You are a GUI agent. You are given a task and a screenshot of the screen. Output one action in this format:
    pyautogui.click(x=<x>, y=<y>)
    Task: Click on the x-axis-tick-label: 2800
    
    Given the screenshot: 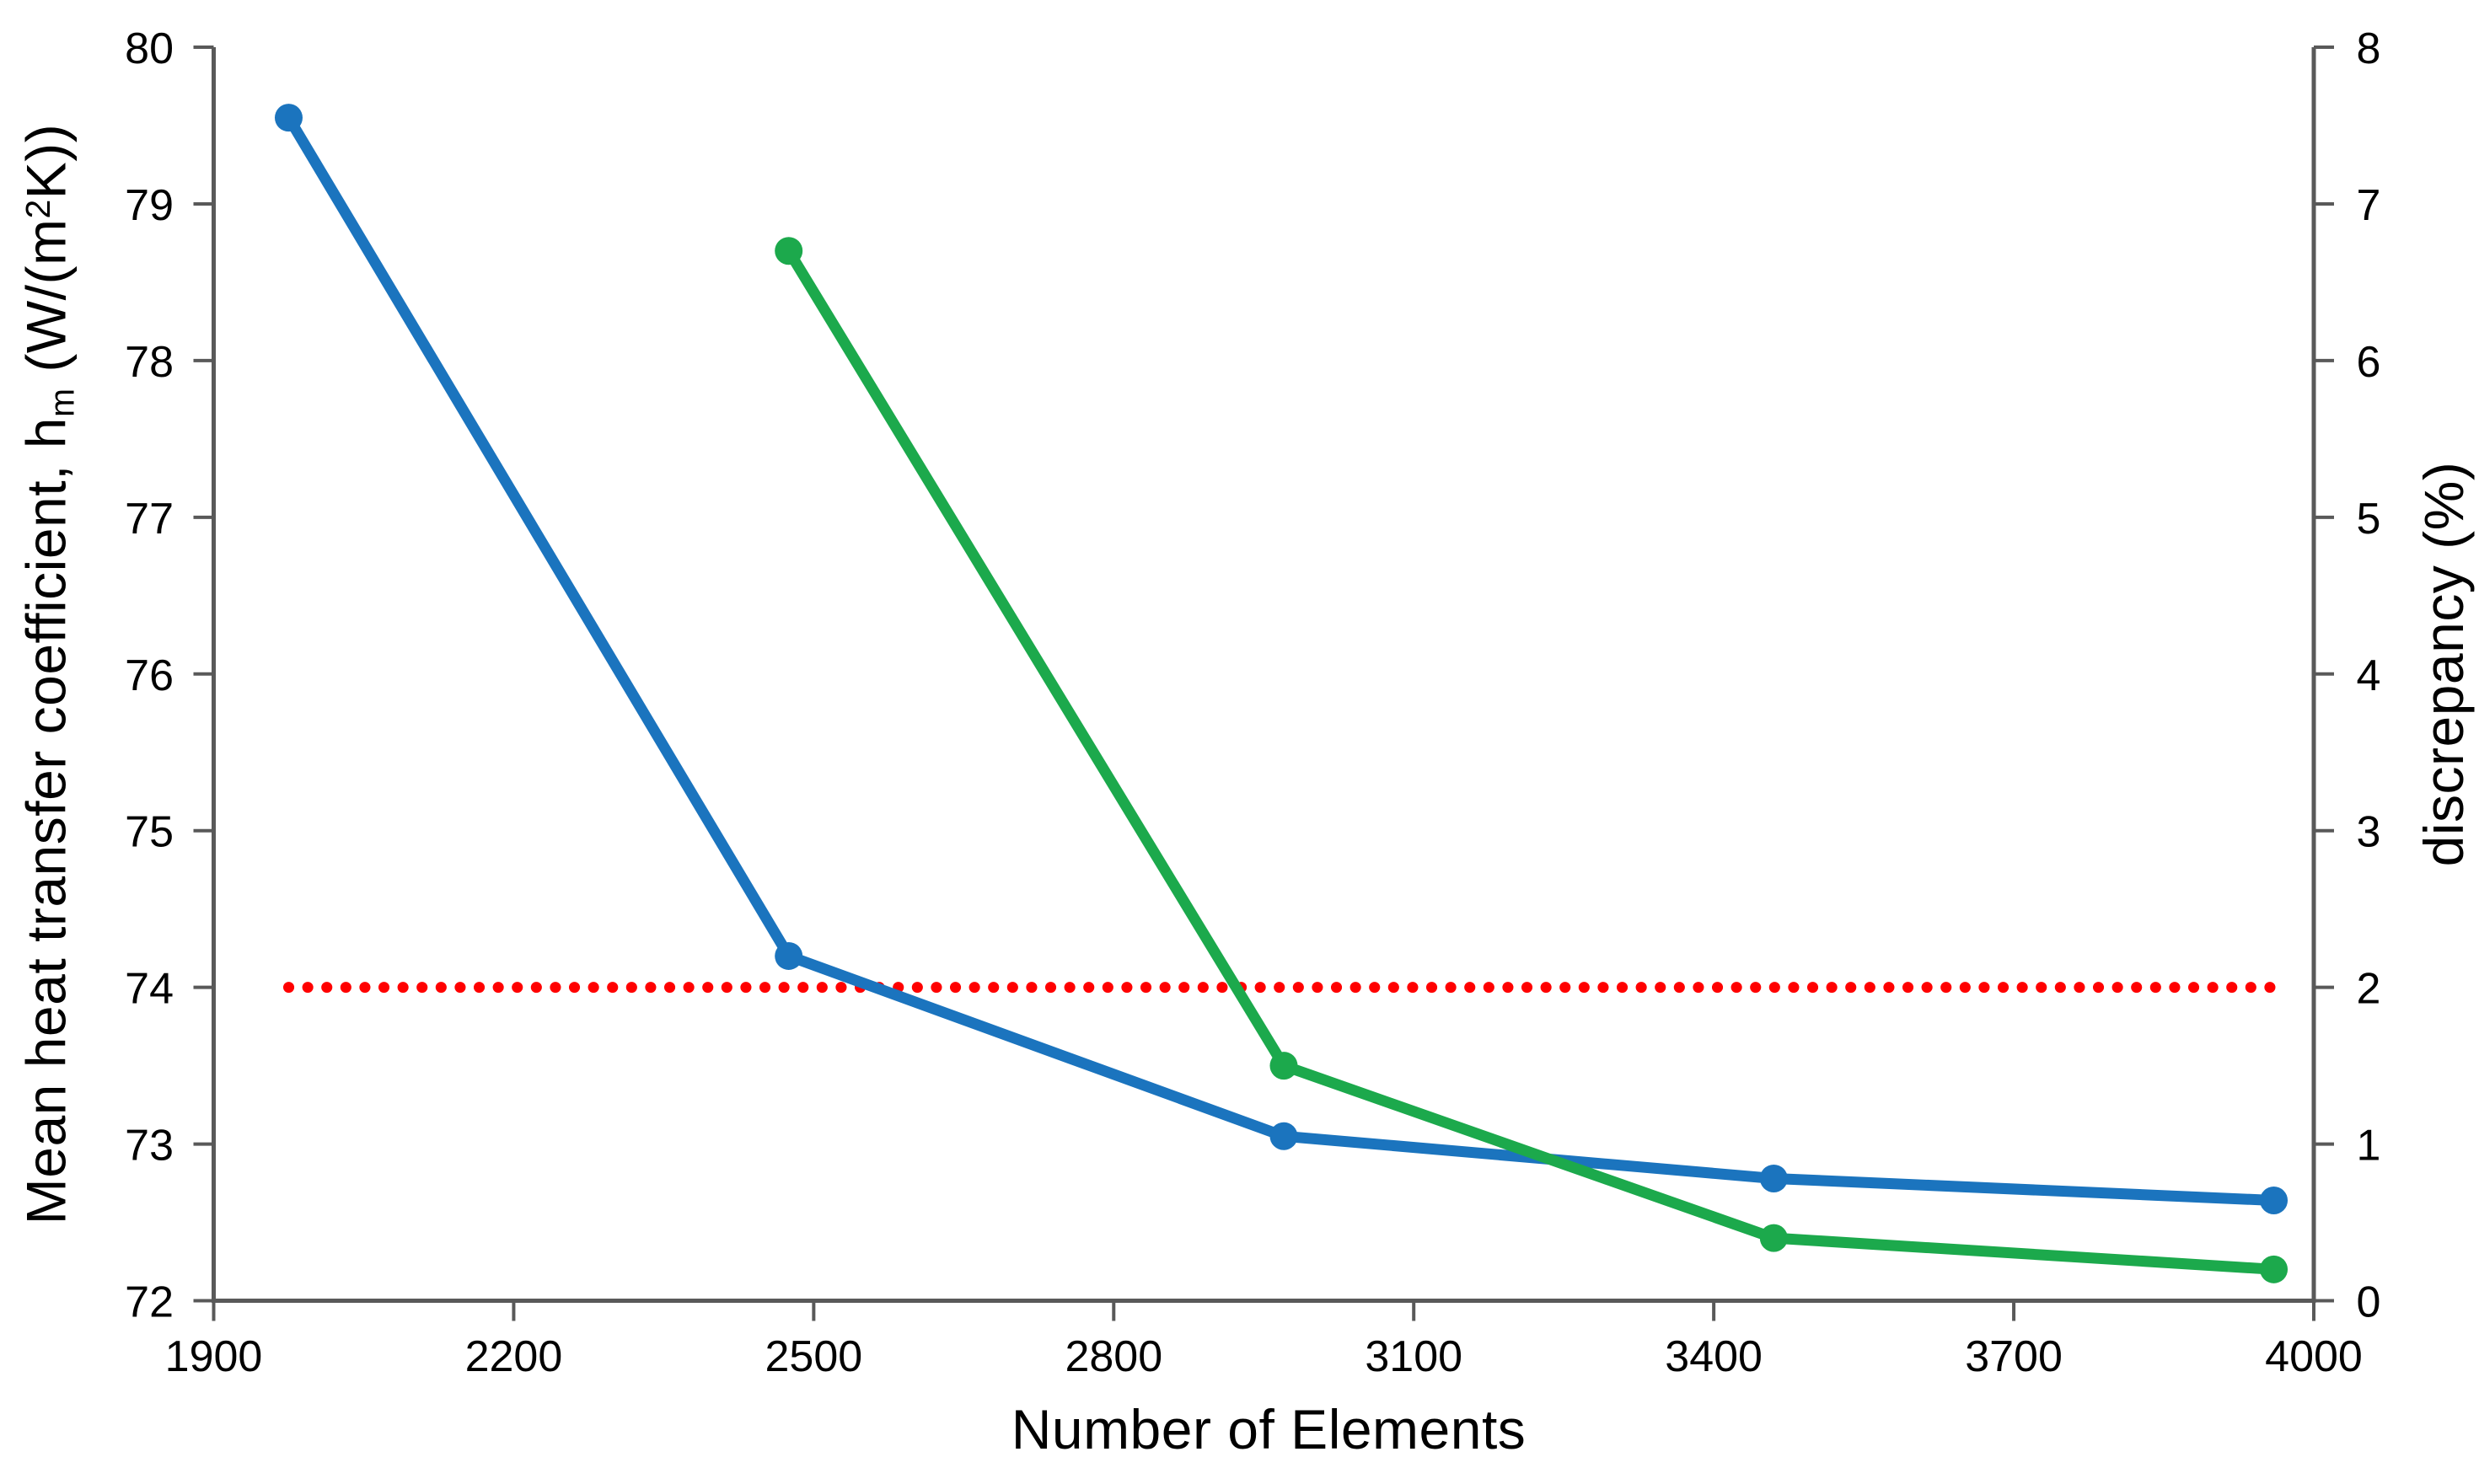 What is the action you would take?
    pyautogui.click(x=1113, y=1356)
    